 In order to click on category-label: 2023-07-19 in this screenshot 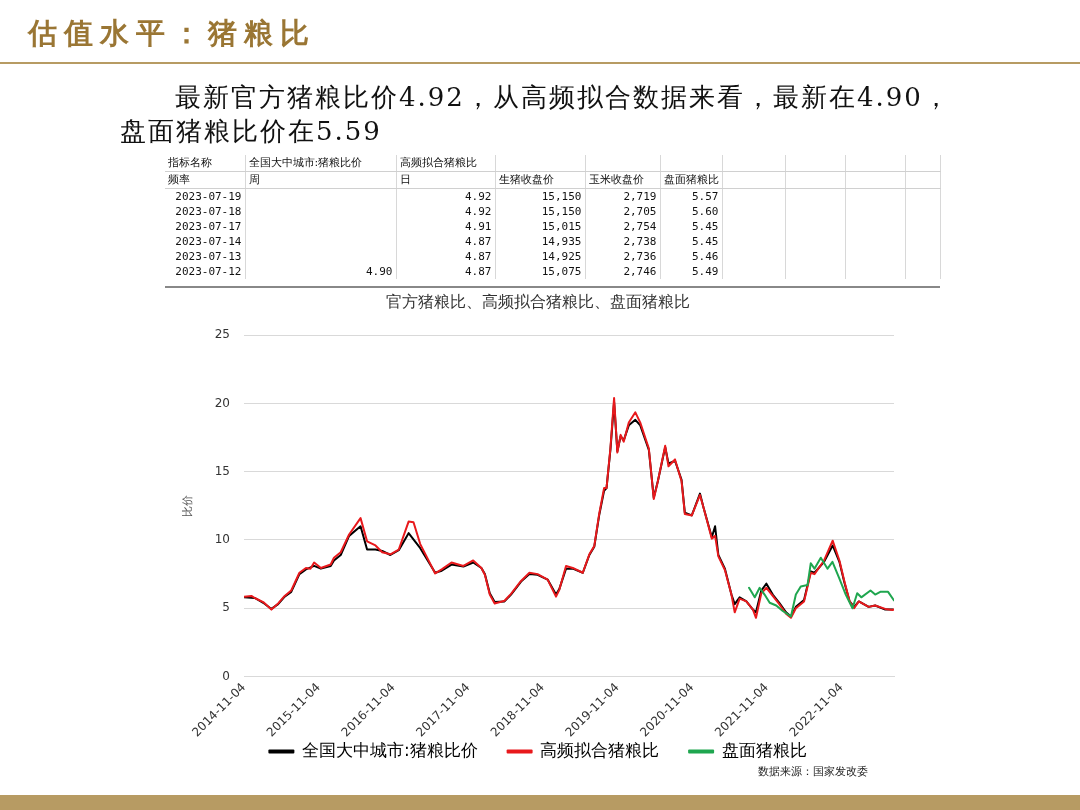, I will do `click(205, 196)`.